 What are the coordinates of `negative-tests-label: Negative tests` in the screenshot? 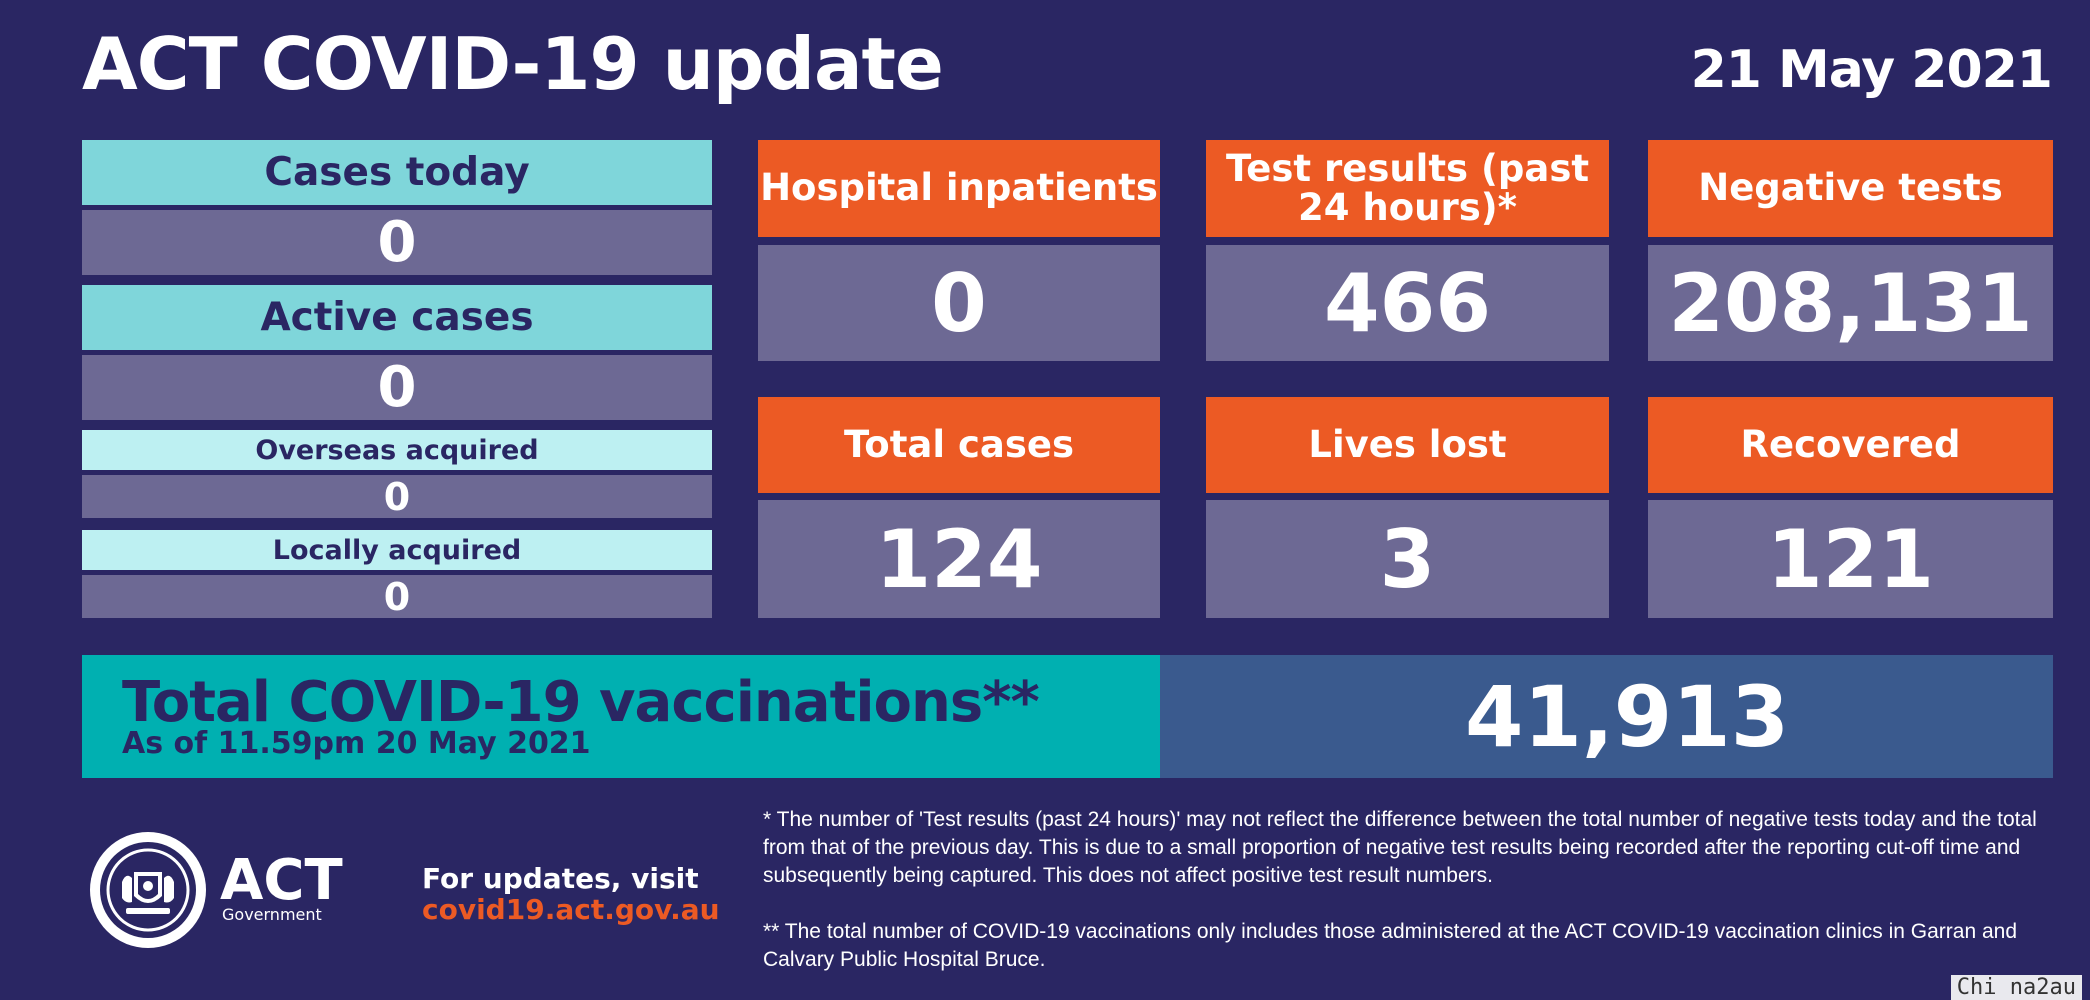 It's located at (1850, 188).